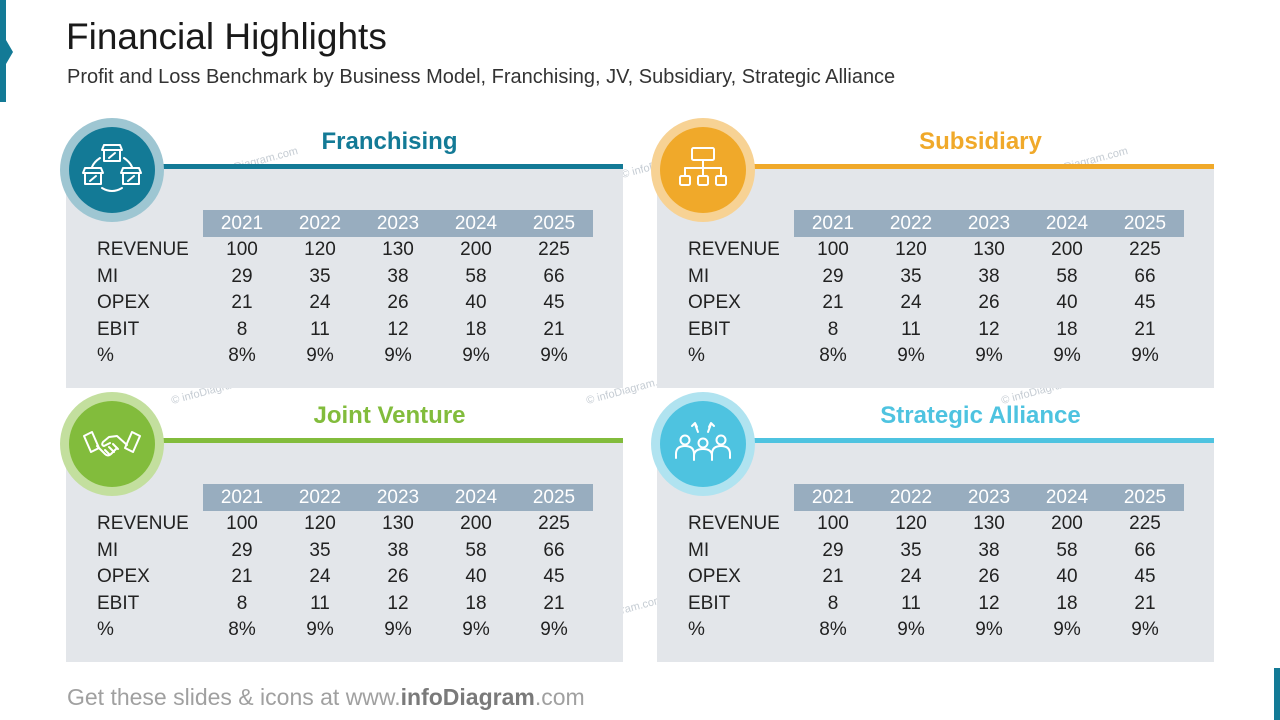 The height and width of the screenshot is (720, 1280). Describe the element at coordinates (242, 630) in the screenshot. I see `cell-value: 8%` at that location.